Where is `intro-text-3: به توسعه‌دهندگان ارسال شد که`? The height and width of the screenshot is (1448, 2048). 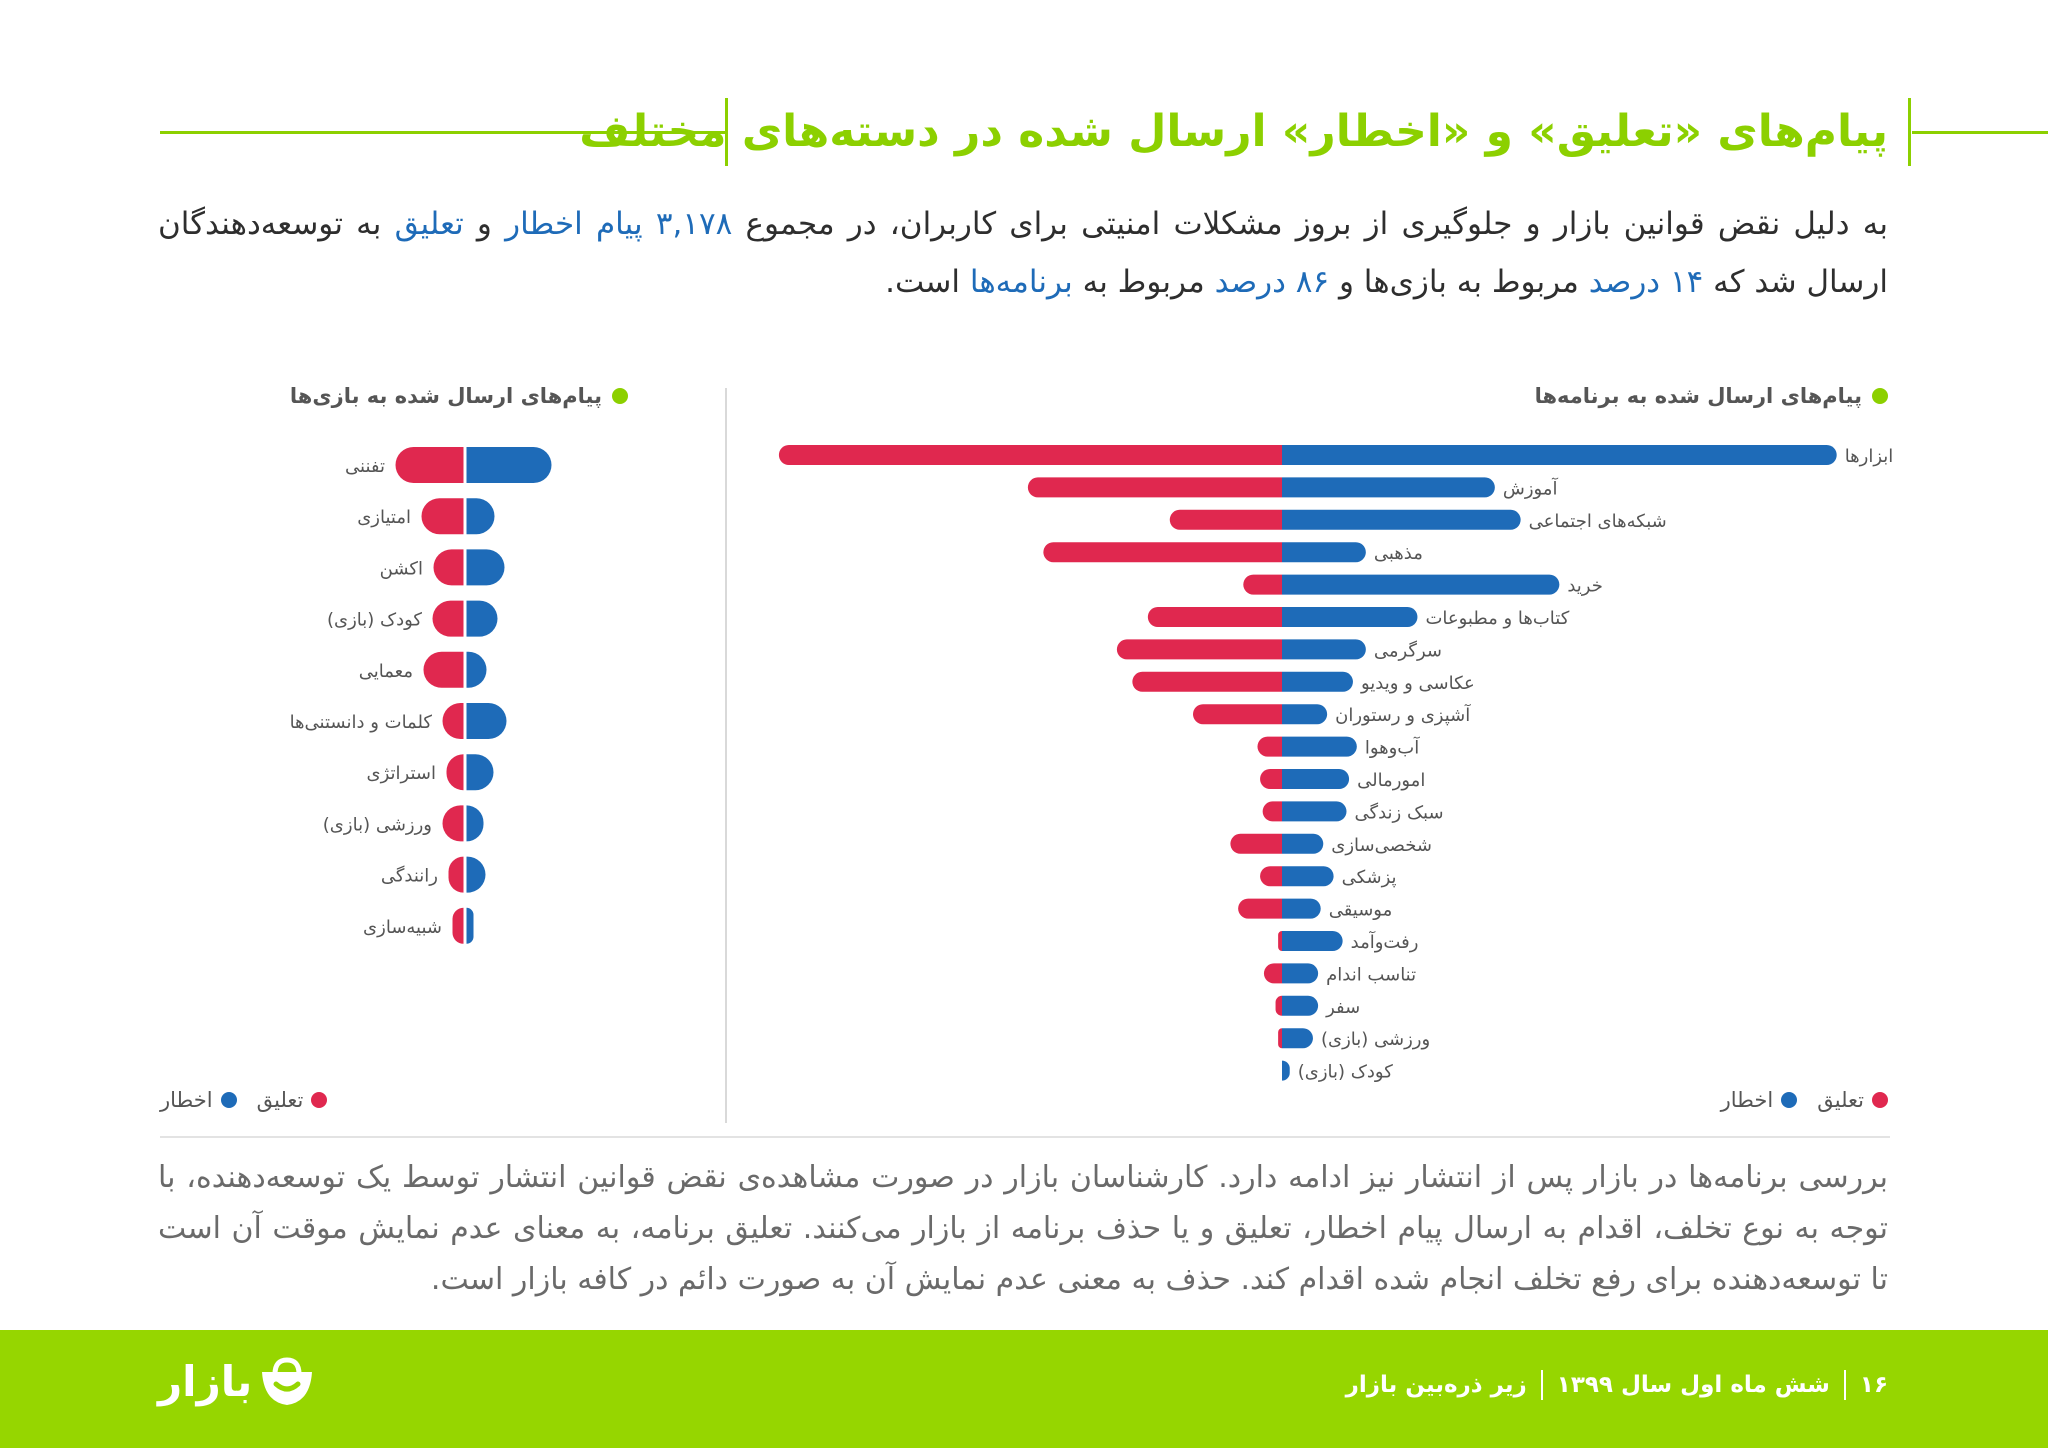 intro-text-3: به توسعه‌دهندگان ارسال شد که is located at coordinates (1023, 253).